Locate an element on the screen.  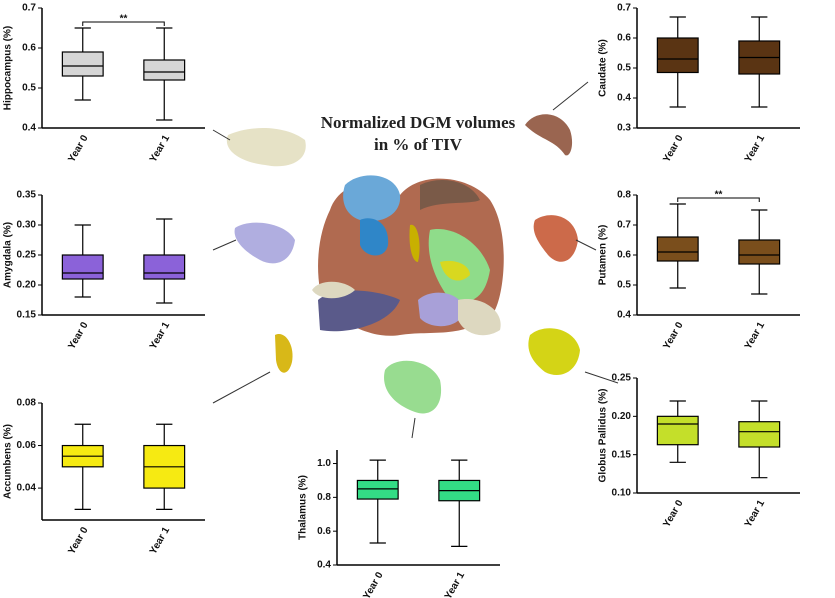
figure-title: Normalized DGM volumes in % of TIV is located at coordinates (418, 133).